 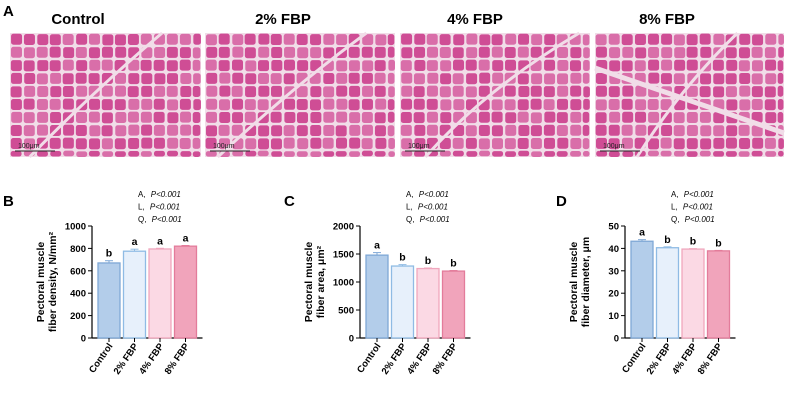 What do you see at coordinates (613, 227) in the screenshot?
I see `y-tick-label: 50` at bounding box center [613, 227].